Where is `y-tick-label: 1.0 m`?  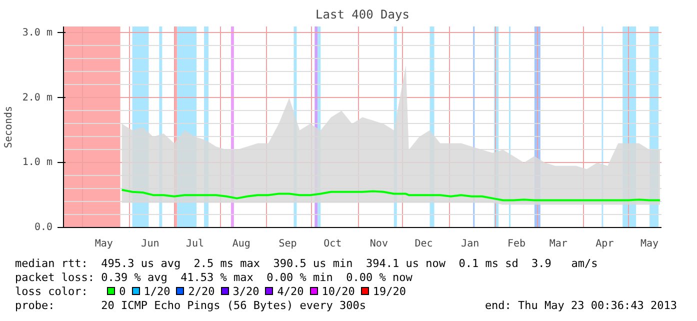
y-tick-label: 1.0 m is located at coordinates (37, 162).